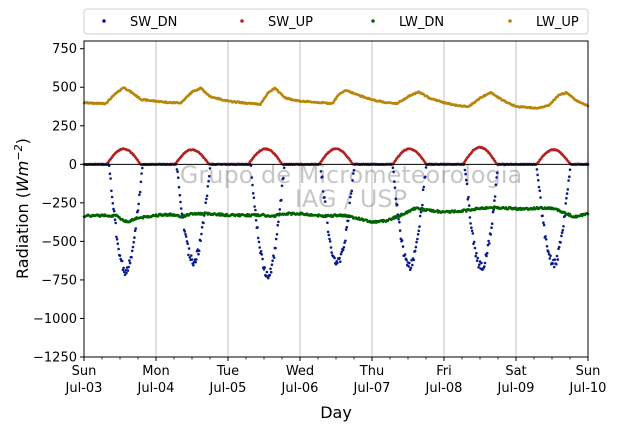  Describe the element at coordinates (300, 388) in the screenshot. I see `x-tick-date: Jul-06` at that location.